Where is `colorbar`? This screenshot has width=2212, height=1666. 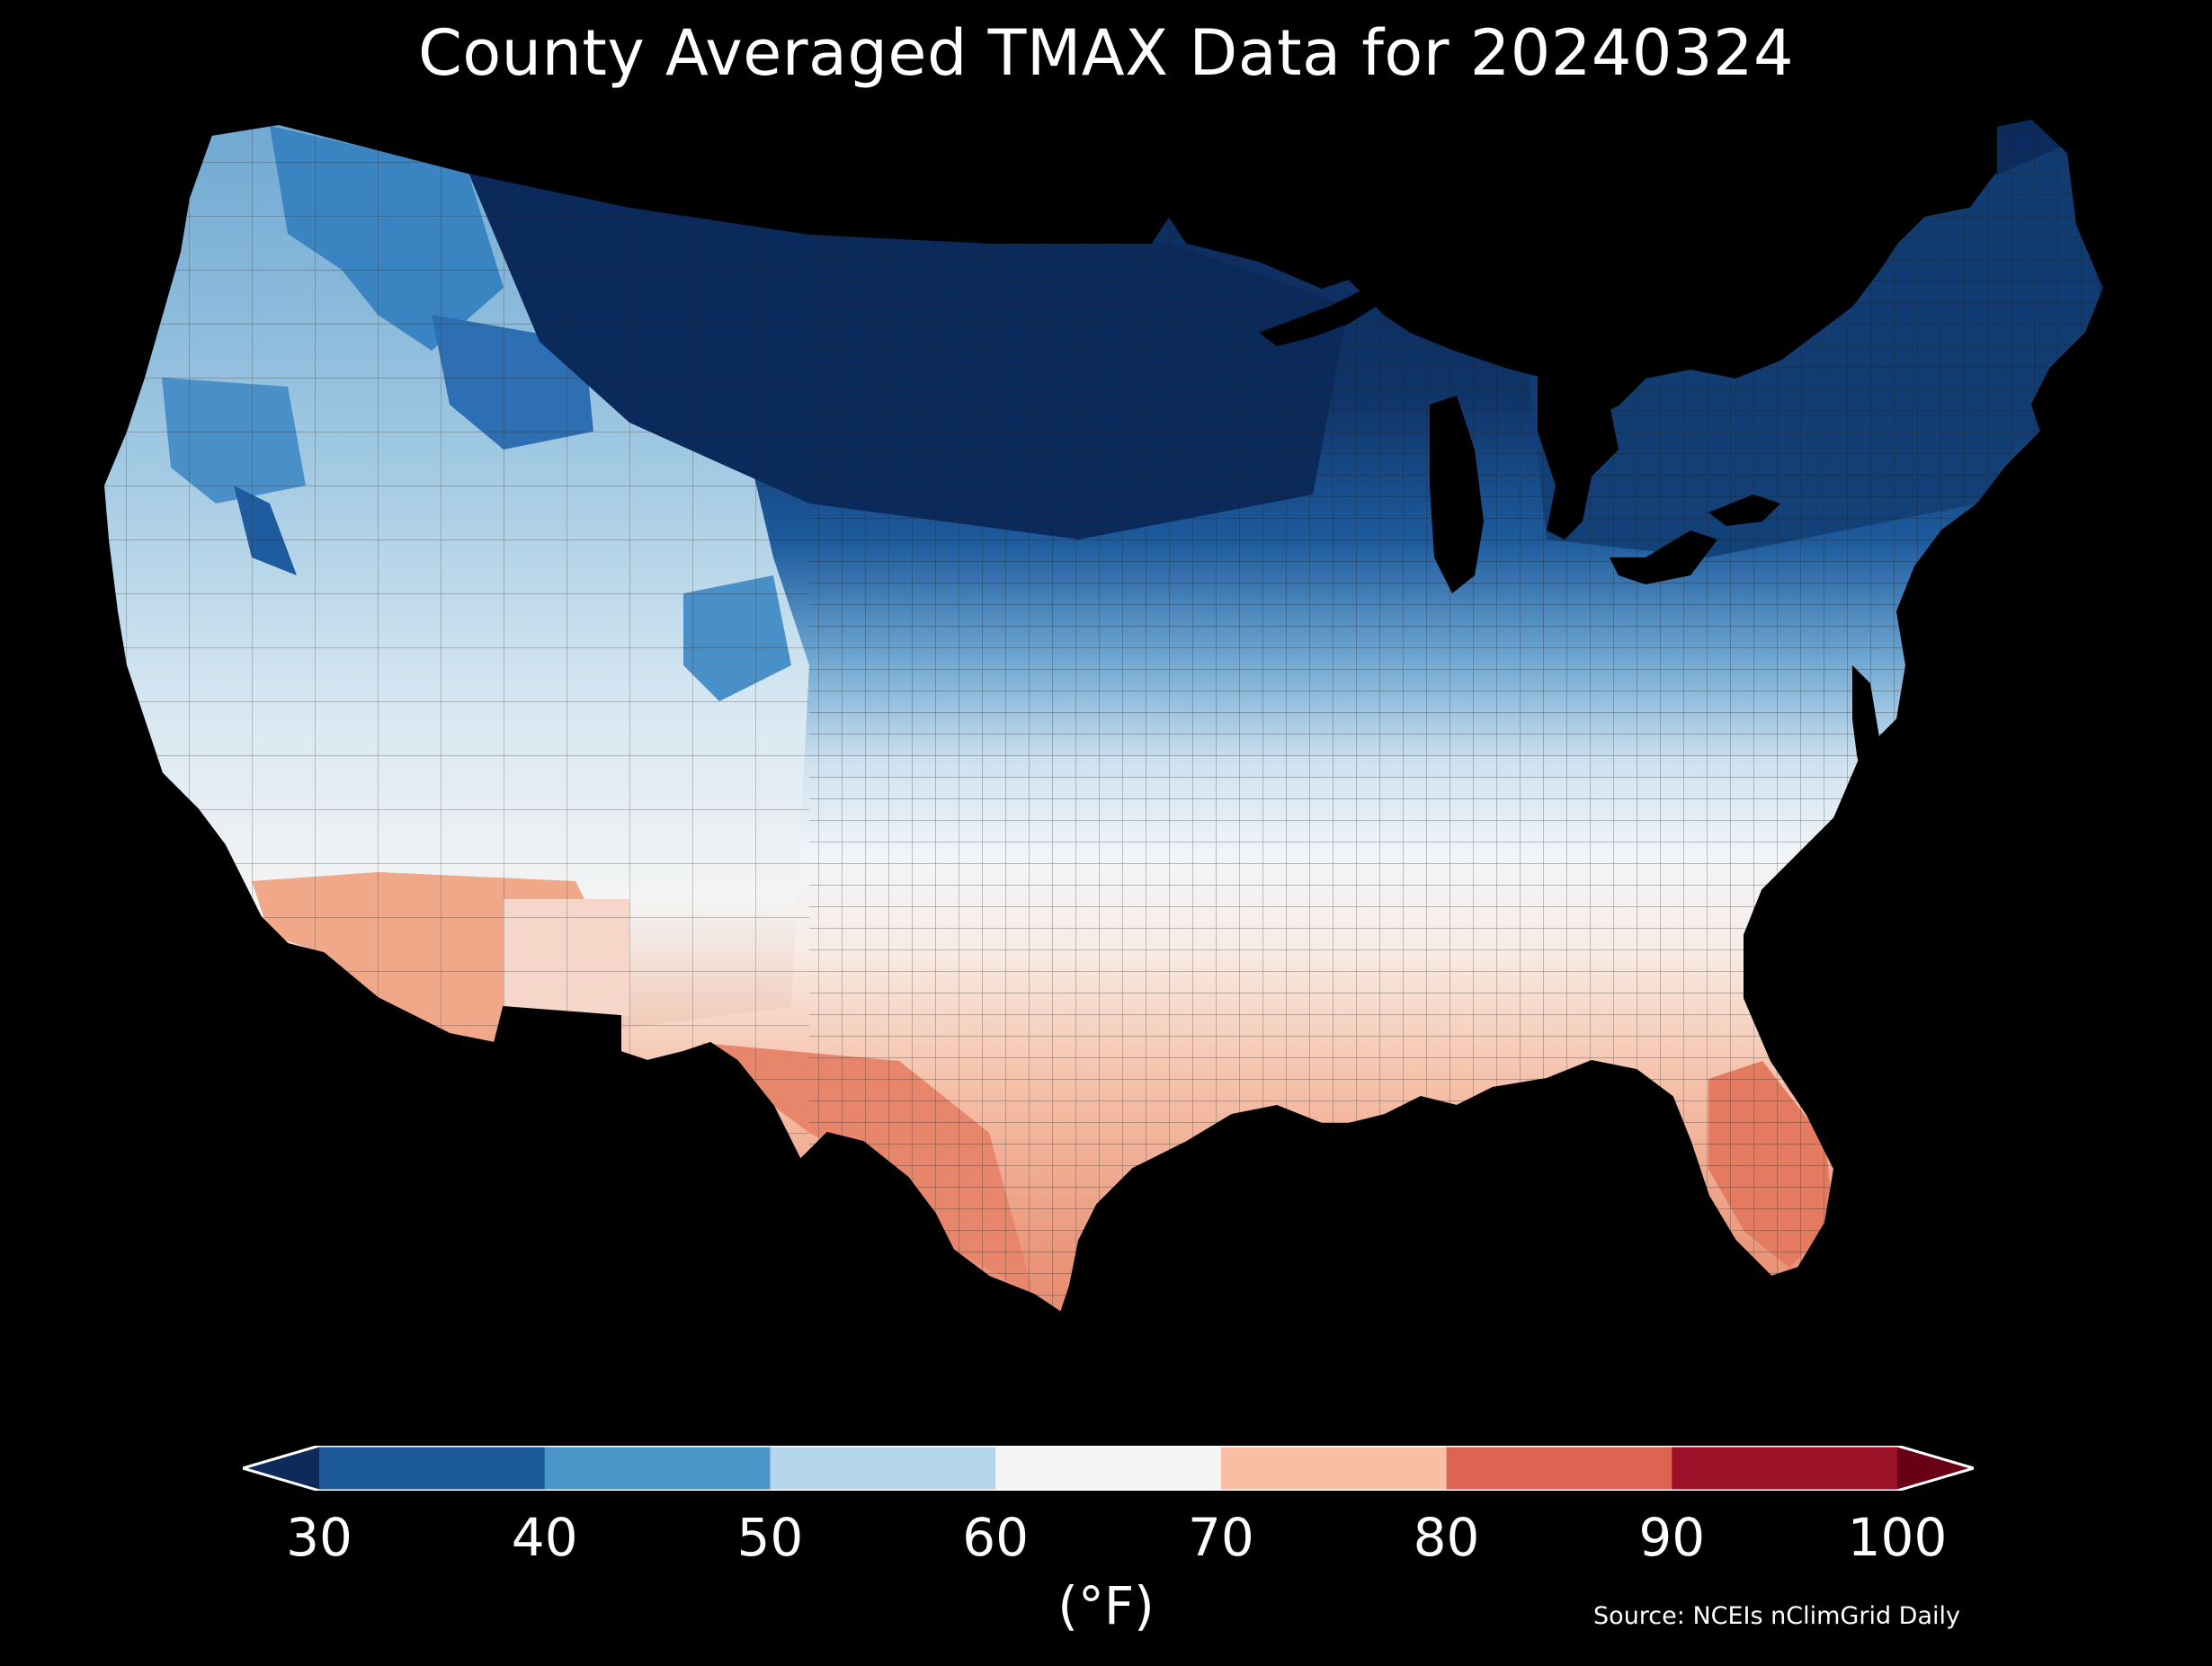
colorbar is located at coordinates (1108, 1468).